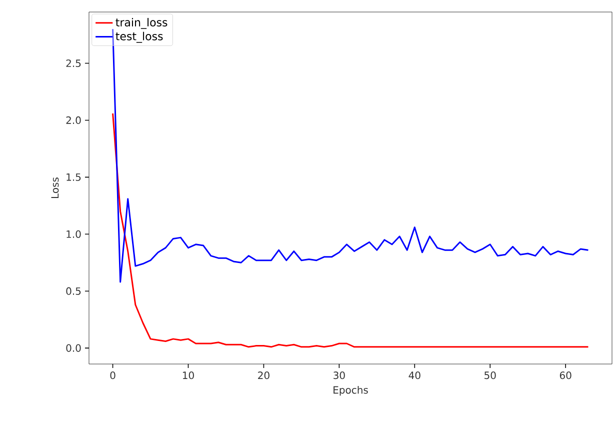  What do you see at coordinates (73, 291) in the screenshot?
I see `y-tick-label: 0.5` at bounding box center [73, 291].